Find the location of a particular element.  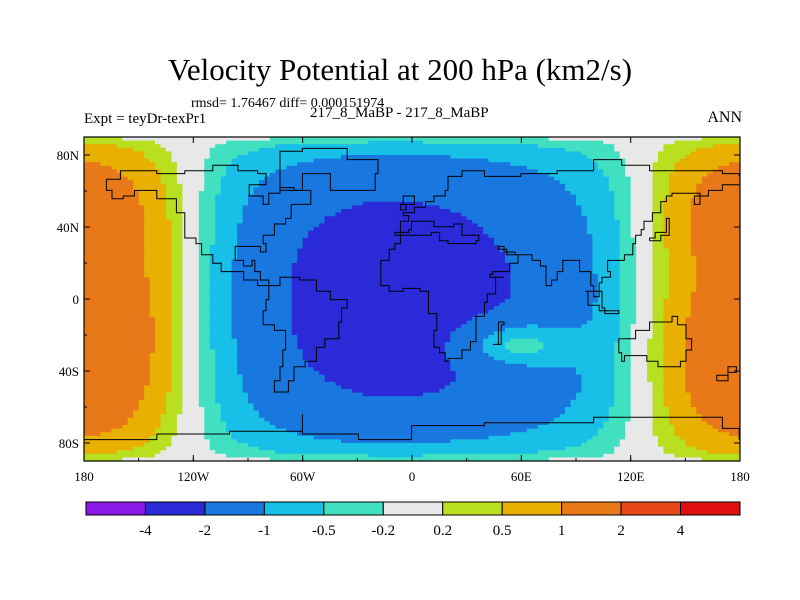

y-tick-label: 80N is located at coordinates (68, 155).